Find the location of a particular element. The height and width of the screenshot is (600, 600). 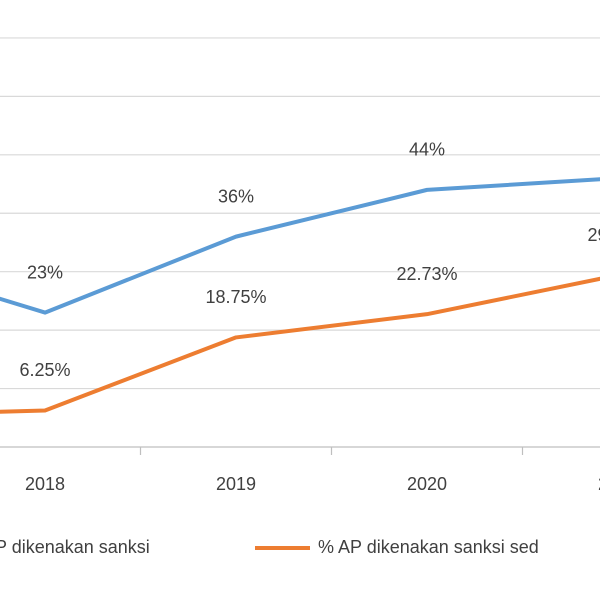

data-label: 23% is located at coordinates (45, 272).